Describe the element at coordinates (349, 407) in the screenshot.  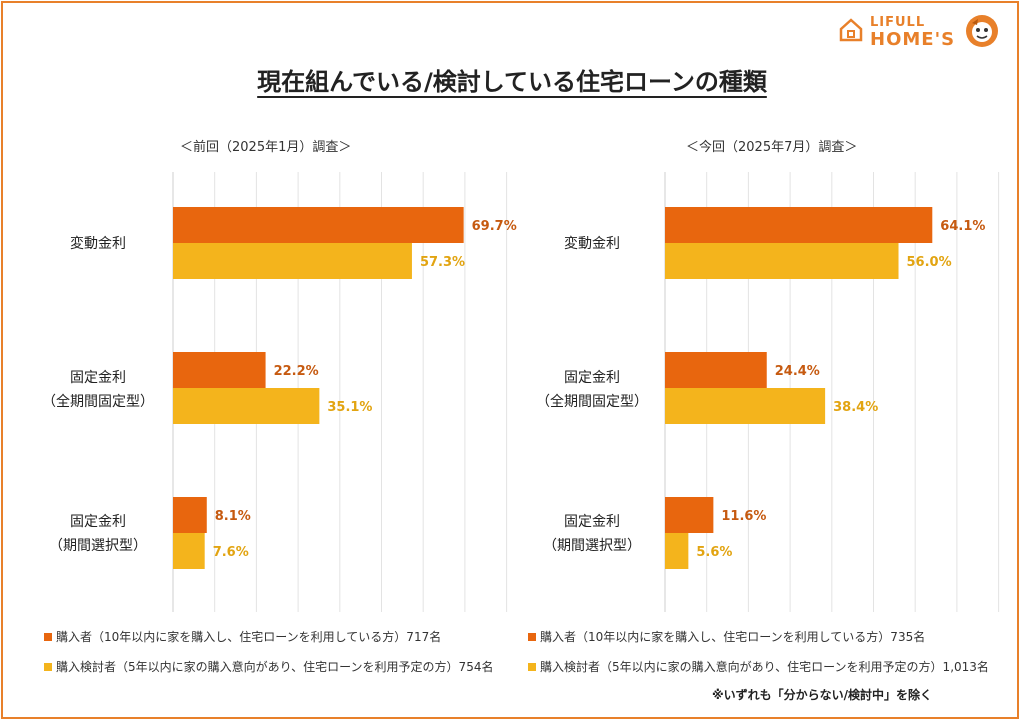
I see `data-label-considering-1: 35.1%` at that location.